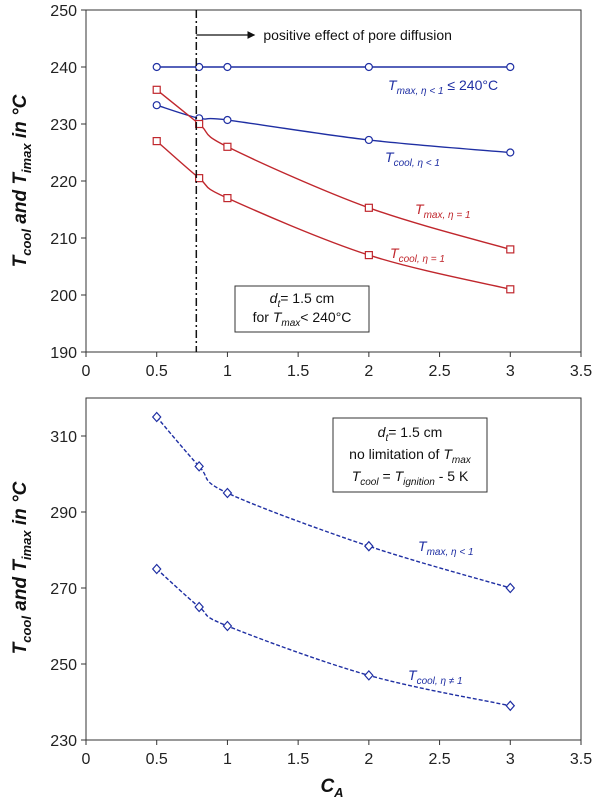 The height and width of the screenshot is (804, 600). I want to click on bottom-x-axis-label: CA, so click(331, 788).